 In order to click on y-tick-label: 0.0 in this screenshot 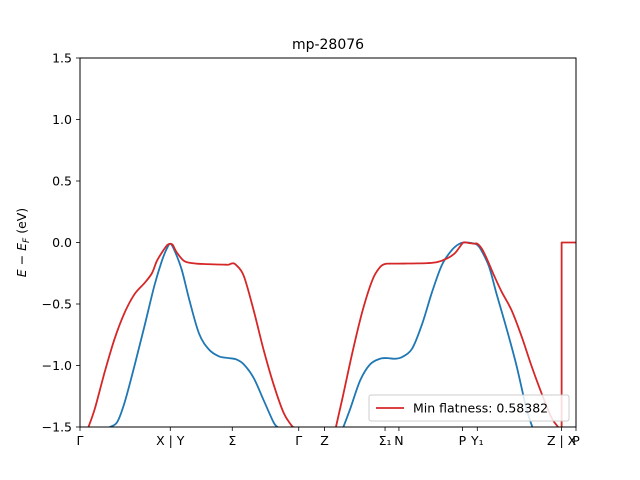, I will do `click(62, 242)`.